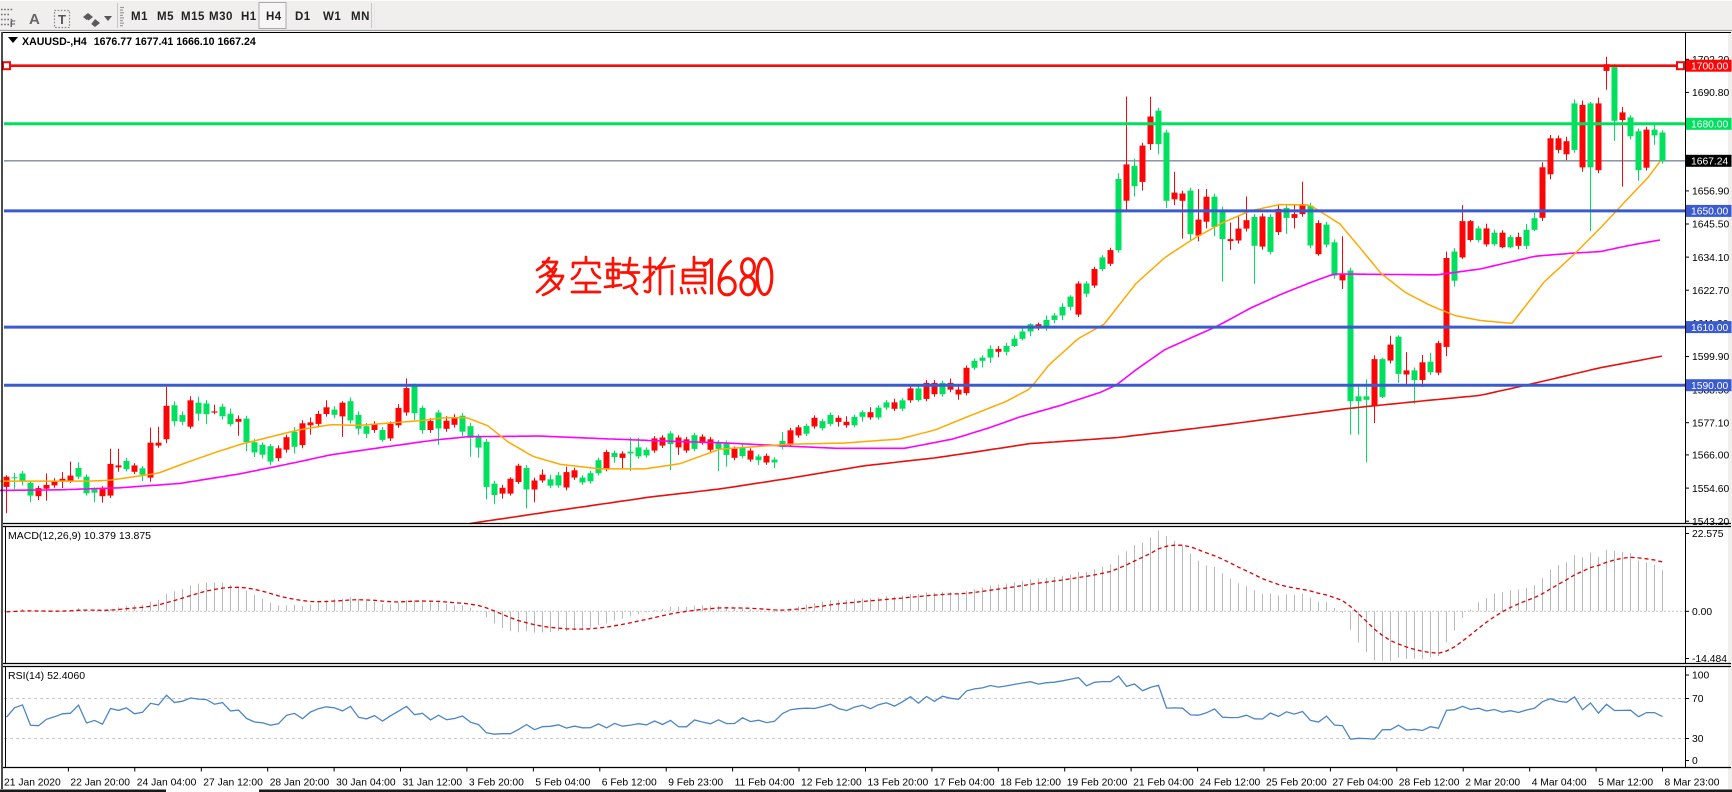 The height and width of the screenshot is (792, 1732). I want to click on svg-text: 11 Feb 04:00, so click(765, 783).